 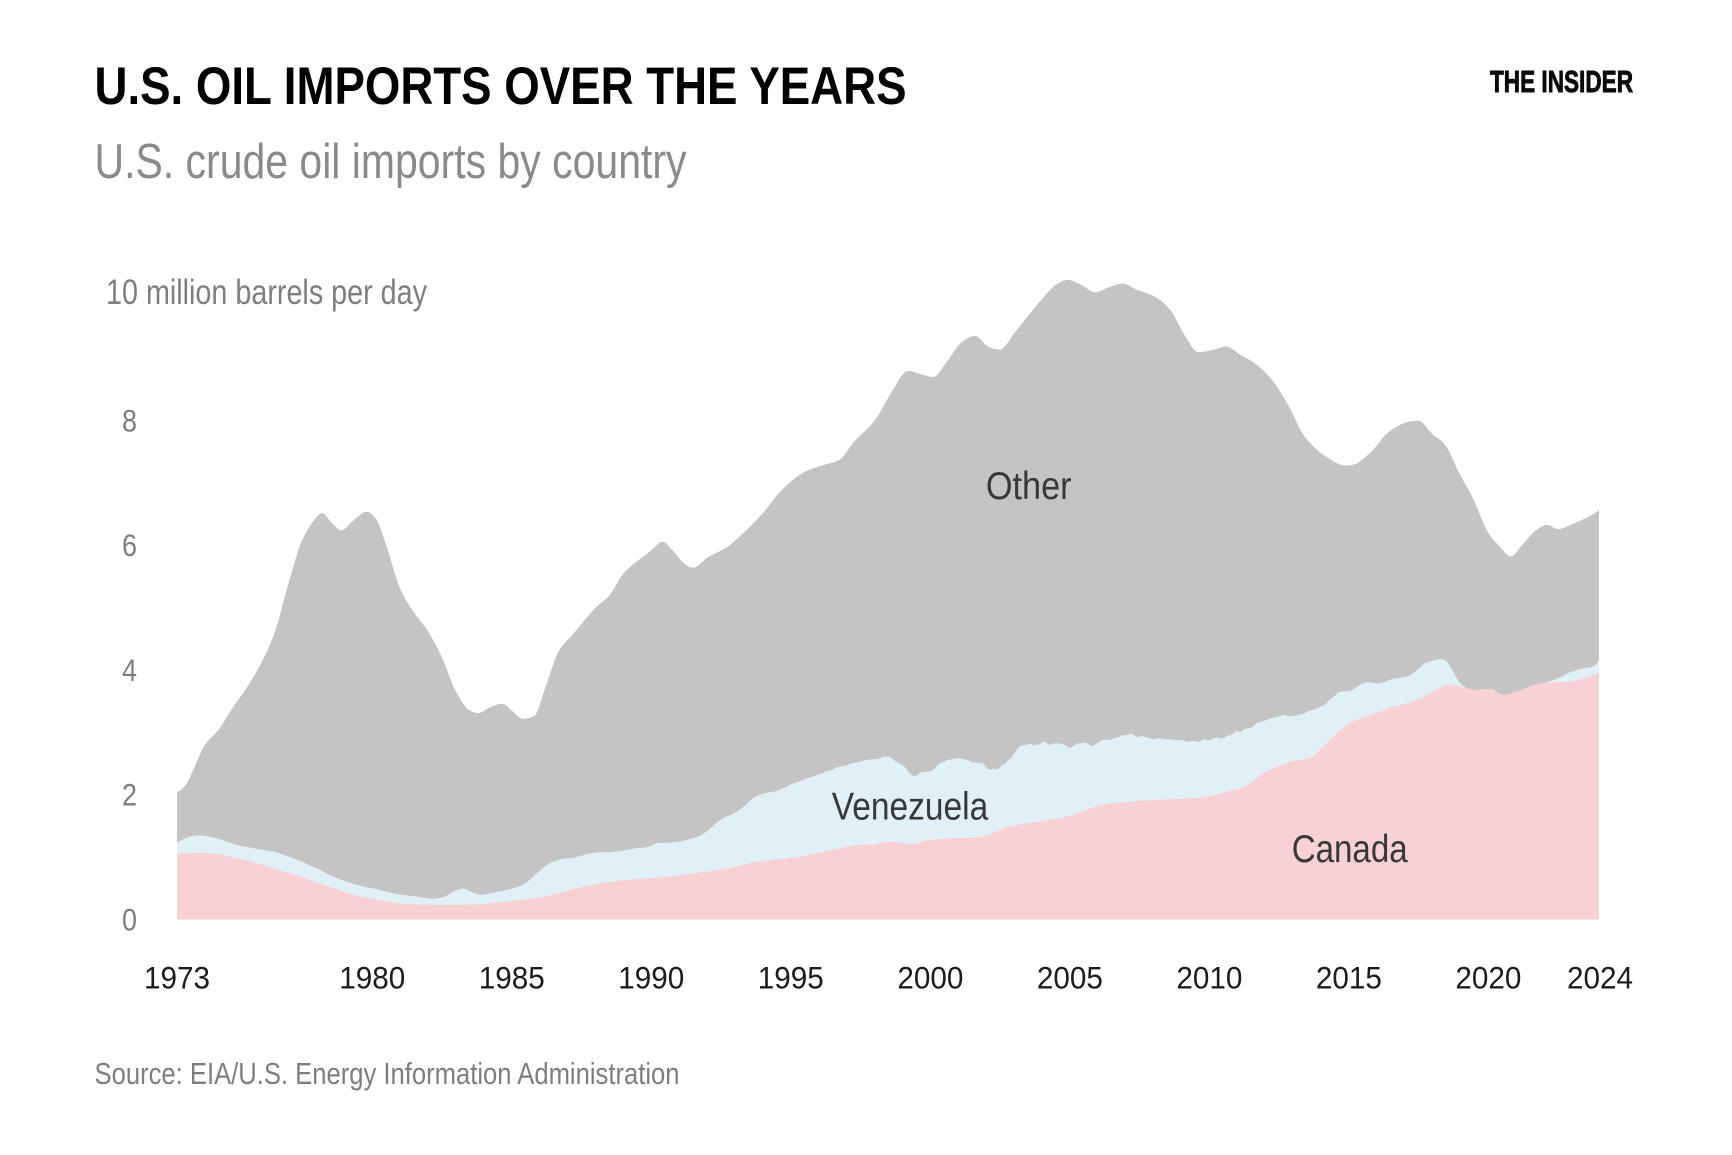 What do you see at coordinates (930, 978) in the screenshot?
I see `svg-text: 2000` at bounding box center [930, 978].